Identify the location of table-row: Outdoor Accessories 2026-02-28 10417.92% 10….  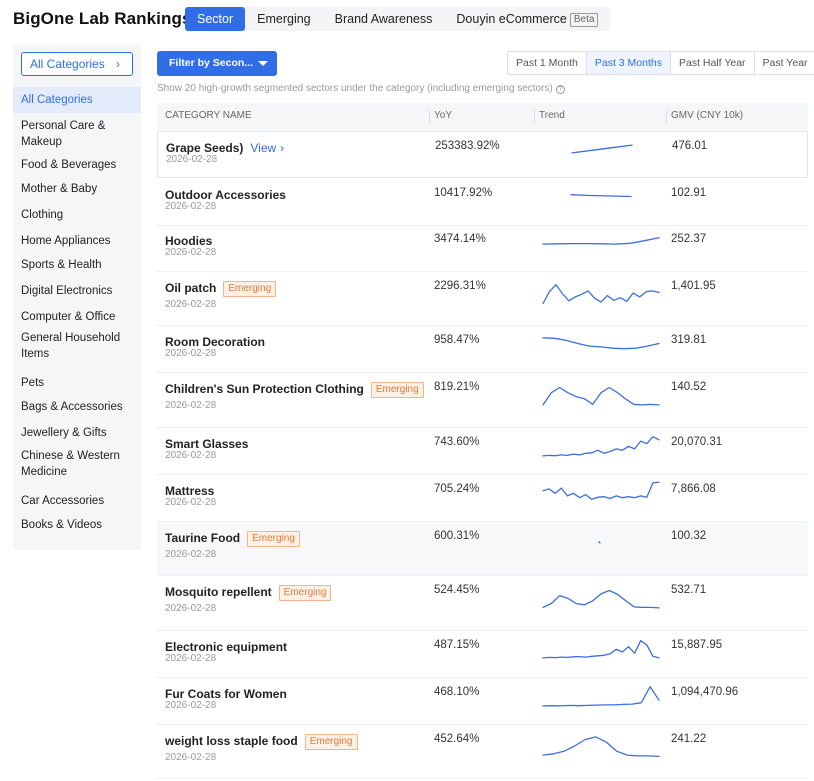
(482, 202).